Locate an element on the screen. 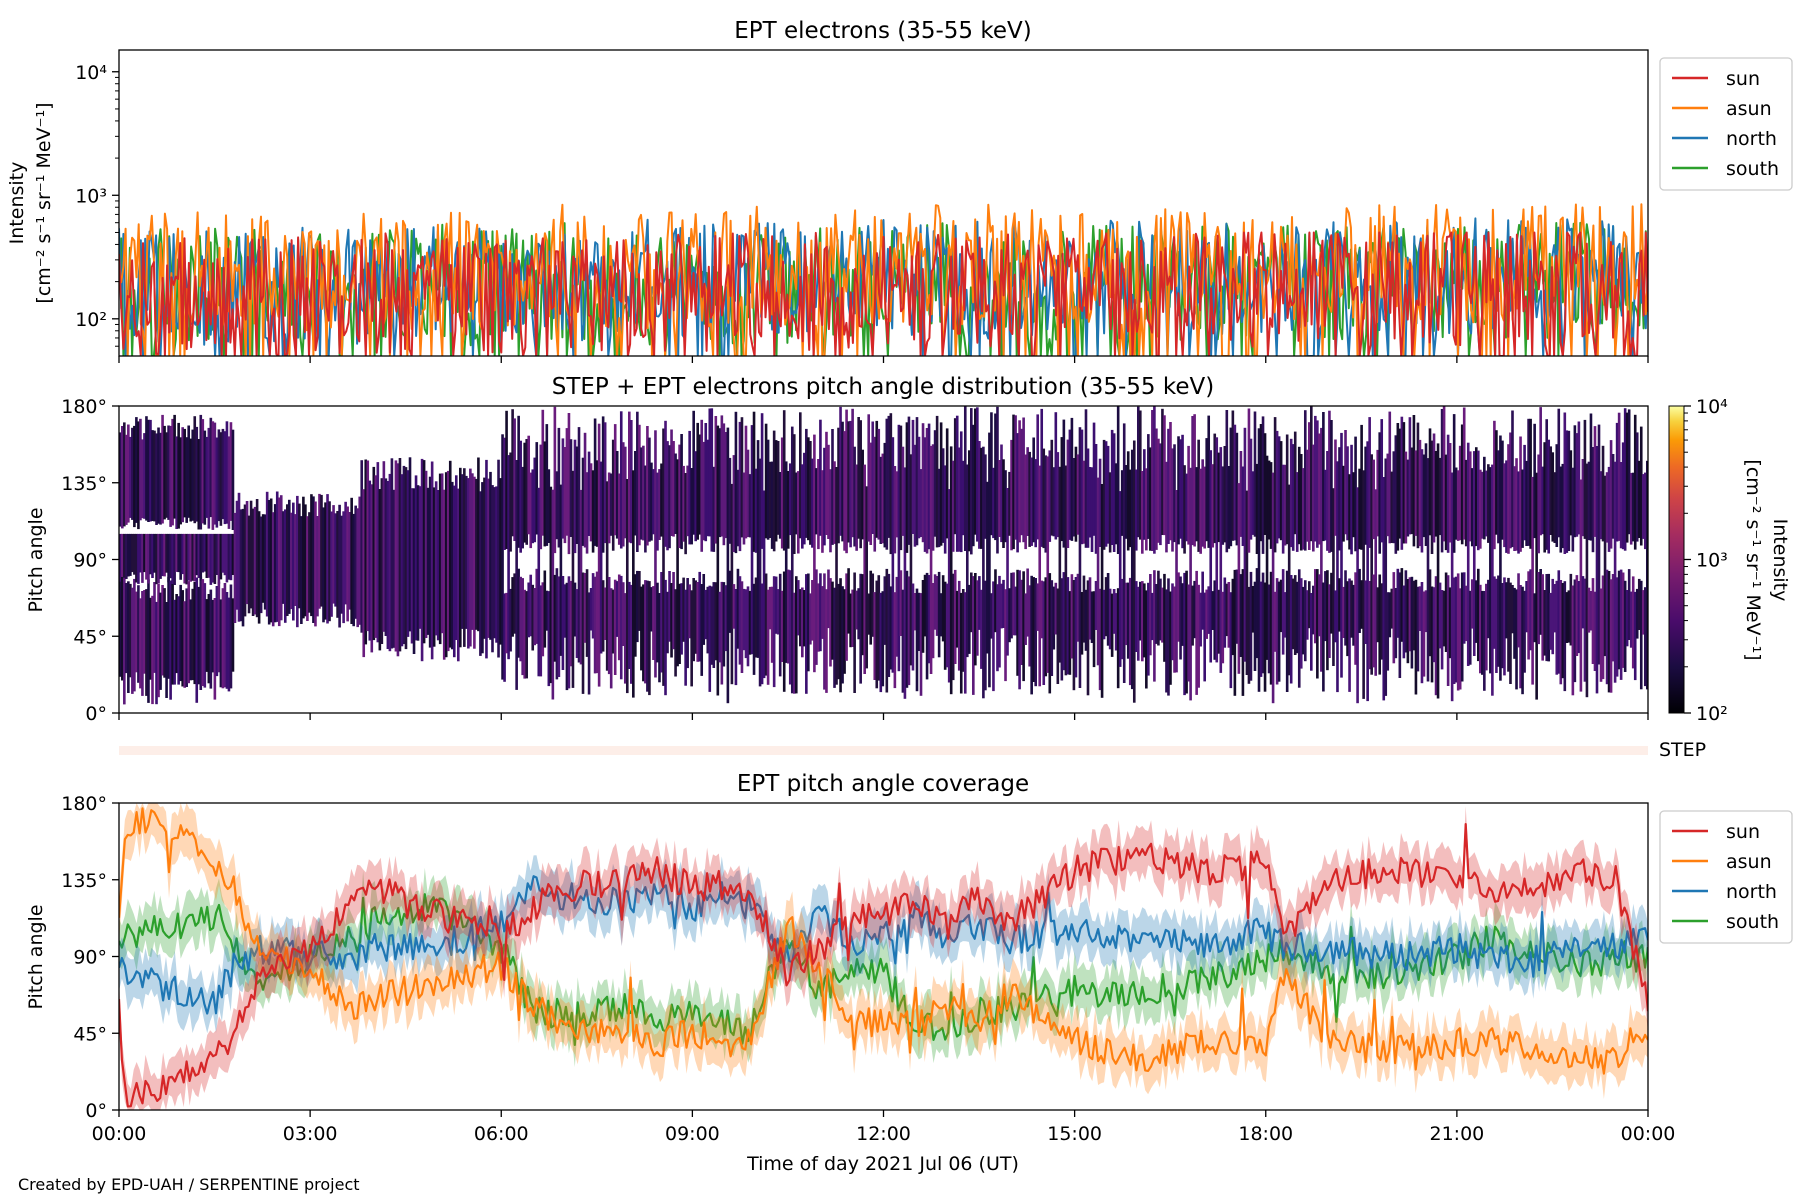 This screenshot has width=1800, height=1200. panel3-xtick-label: 15:00 is located at coordinates (1074, 1134).